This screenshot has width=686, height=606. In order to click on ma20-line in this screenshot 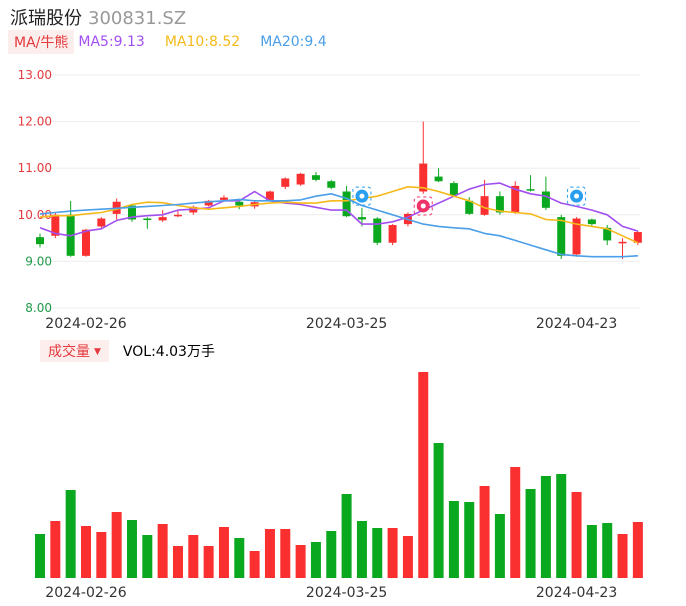, I will do `click(338, 225)`.